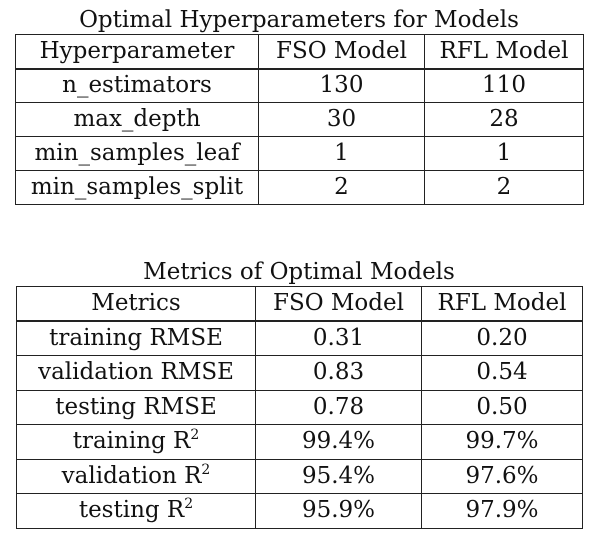 Image resolution: width=598 pixels, height=543 pixels. I want to click on table-row: testing R2 95.9% 97.9%, so click(299, 511).